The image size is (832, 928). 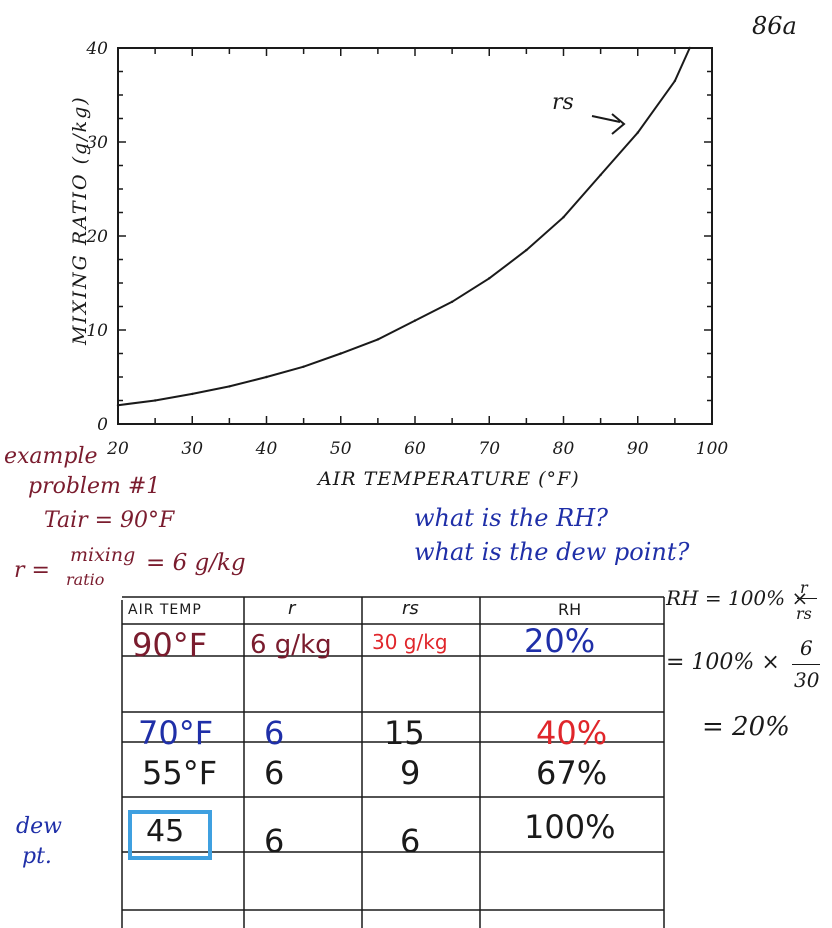 I want to click on table-row-1-temp: 90°F, so click(x=170, y=645).